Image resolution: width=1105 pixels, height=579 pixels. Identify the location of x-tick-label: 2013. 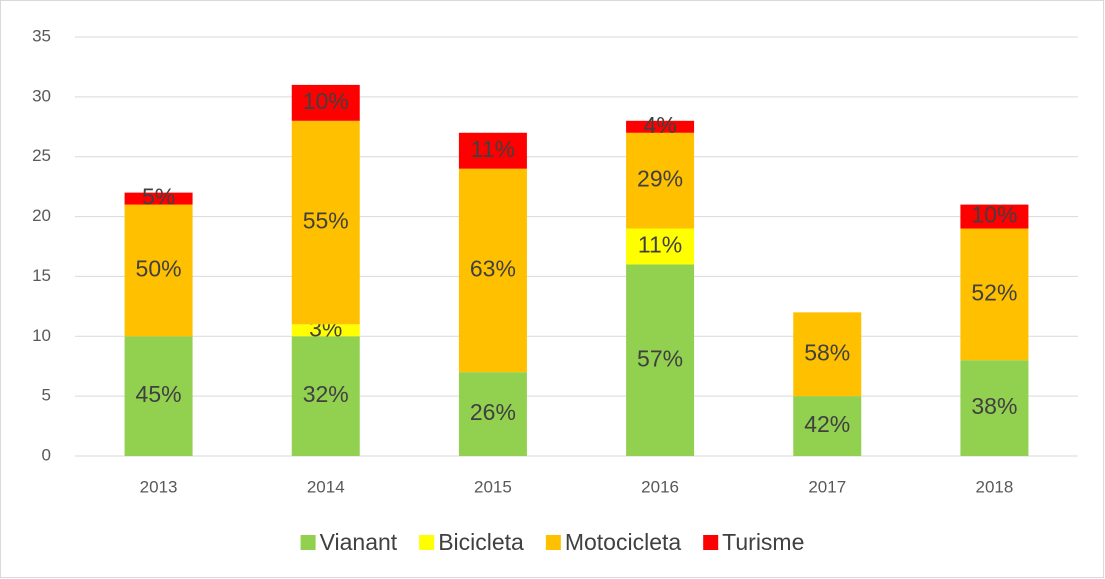
(159, 486).